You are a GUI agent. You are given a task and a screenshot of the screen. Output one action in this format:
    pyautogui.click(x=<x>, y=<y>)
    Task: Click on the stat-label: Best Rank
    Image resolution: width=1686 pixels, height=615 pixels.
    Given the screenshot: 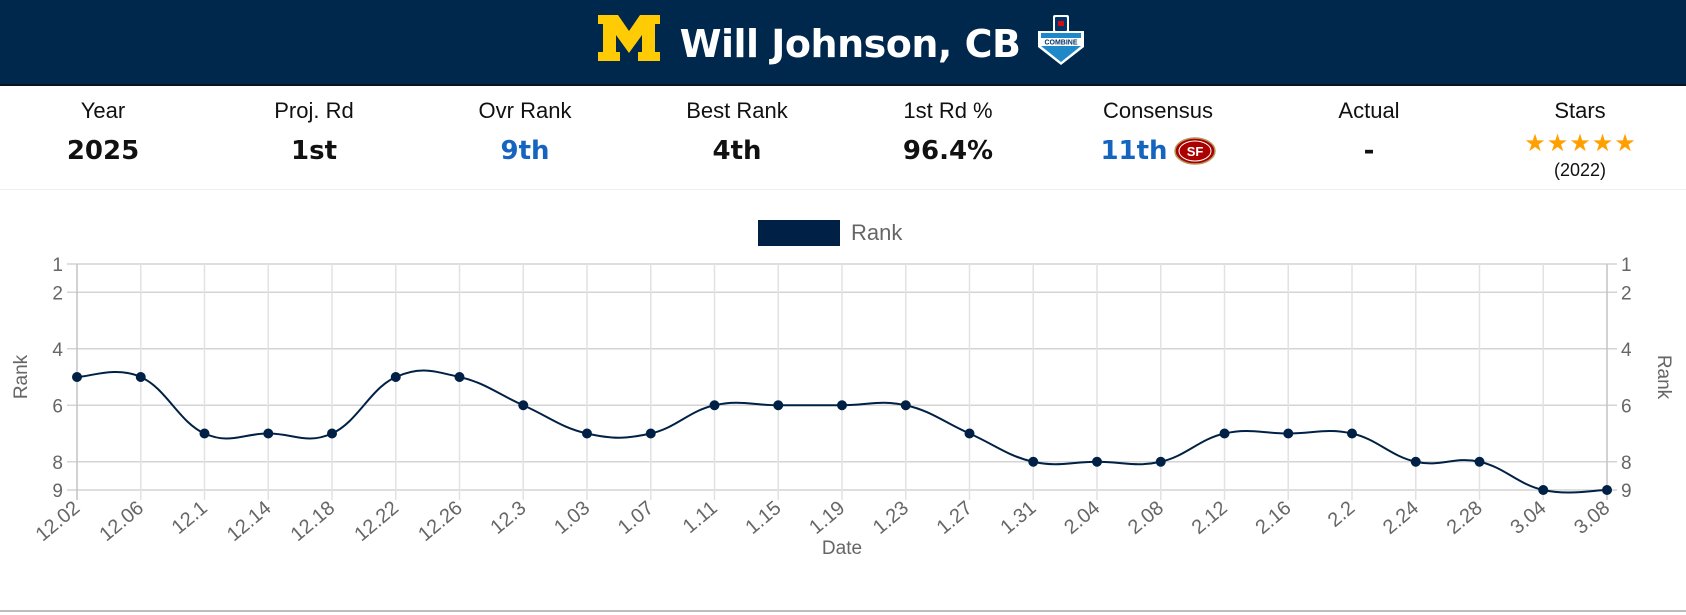 What is the action you would take?
    pyautogui.click(x=737, y=110)
    